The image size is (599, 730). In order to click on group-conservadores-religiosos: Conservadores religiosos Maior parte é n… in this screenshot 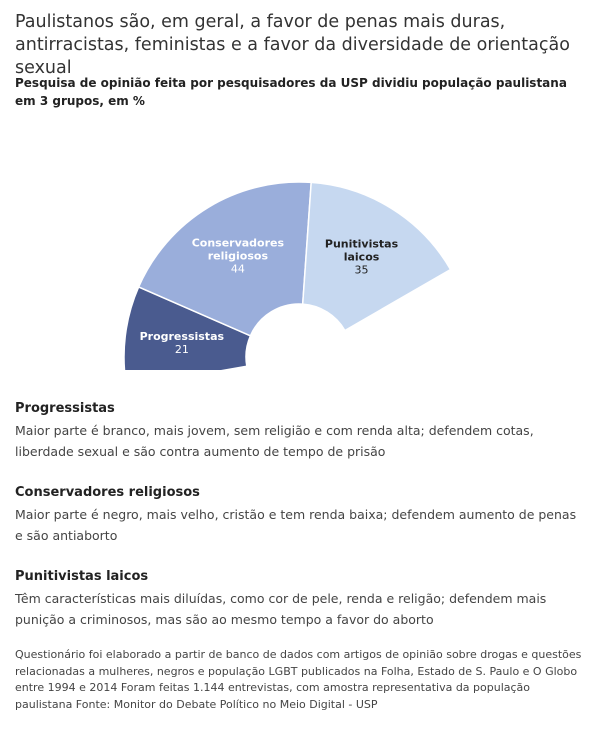, I will do `click(300, 515)`.